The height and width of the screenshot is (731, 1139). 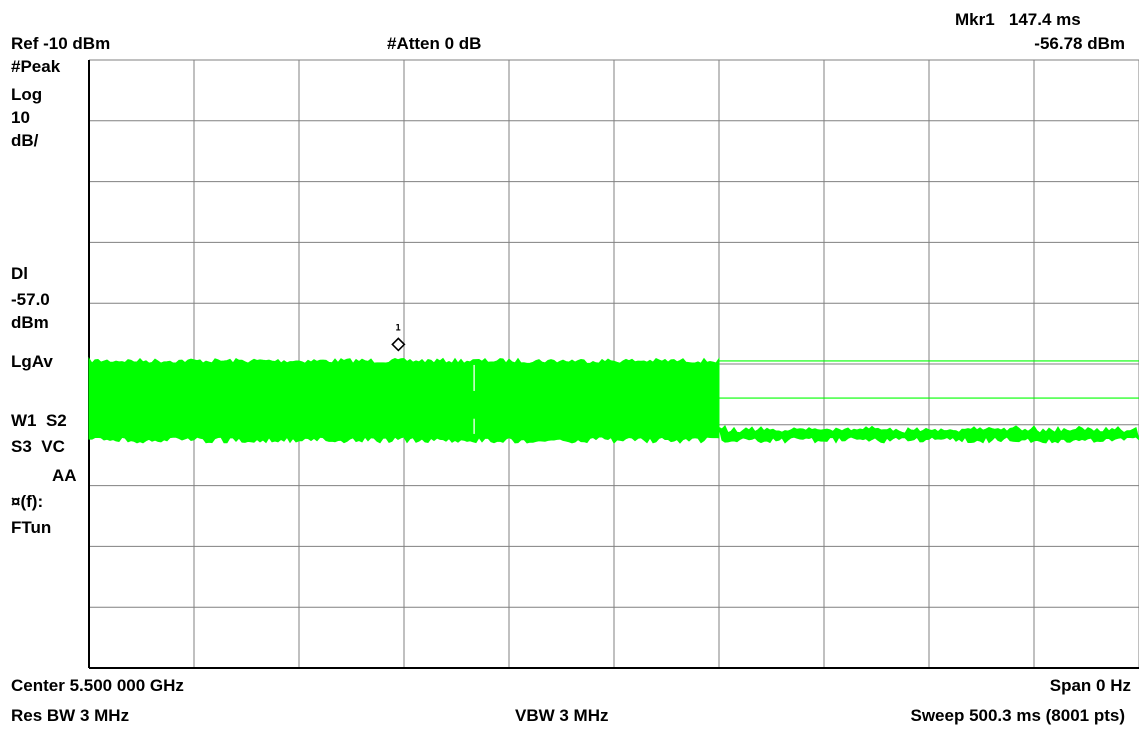 I want to click on sweep: Sweep 500.3 ms (8001 pts), so click(x=1017, y=715).